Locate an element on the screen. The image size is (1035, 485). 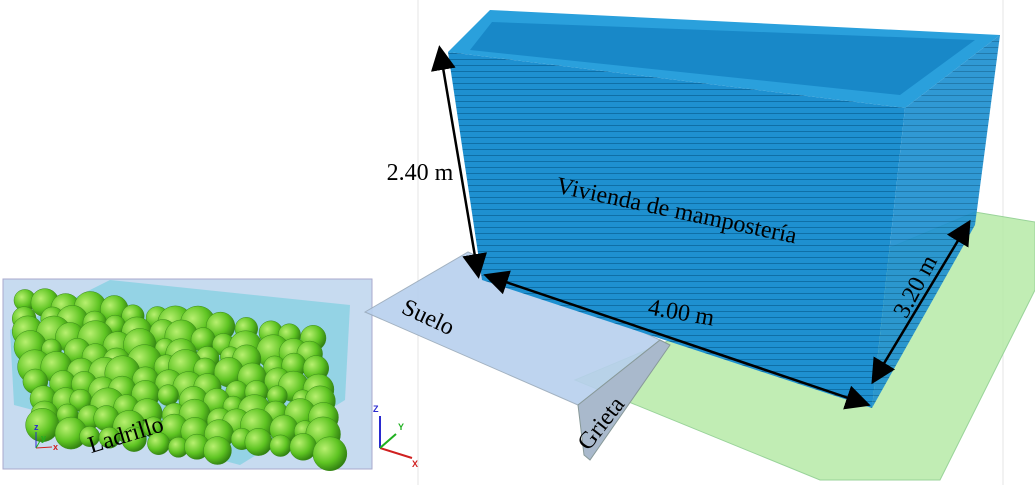
height-label: 2.40 m is located at coordinates (420, 173).